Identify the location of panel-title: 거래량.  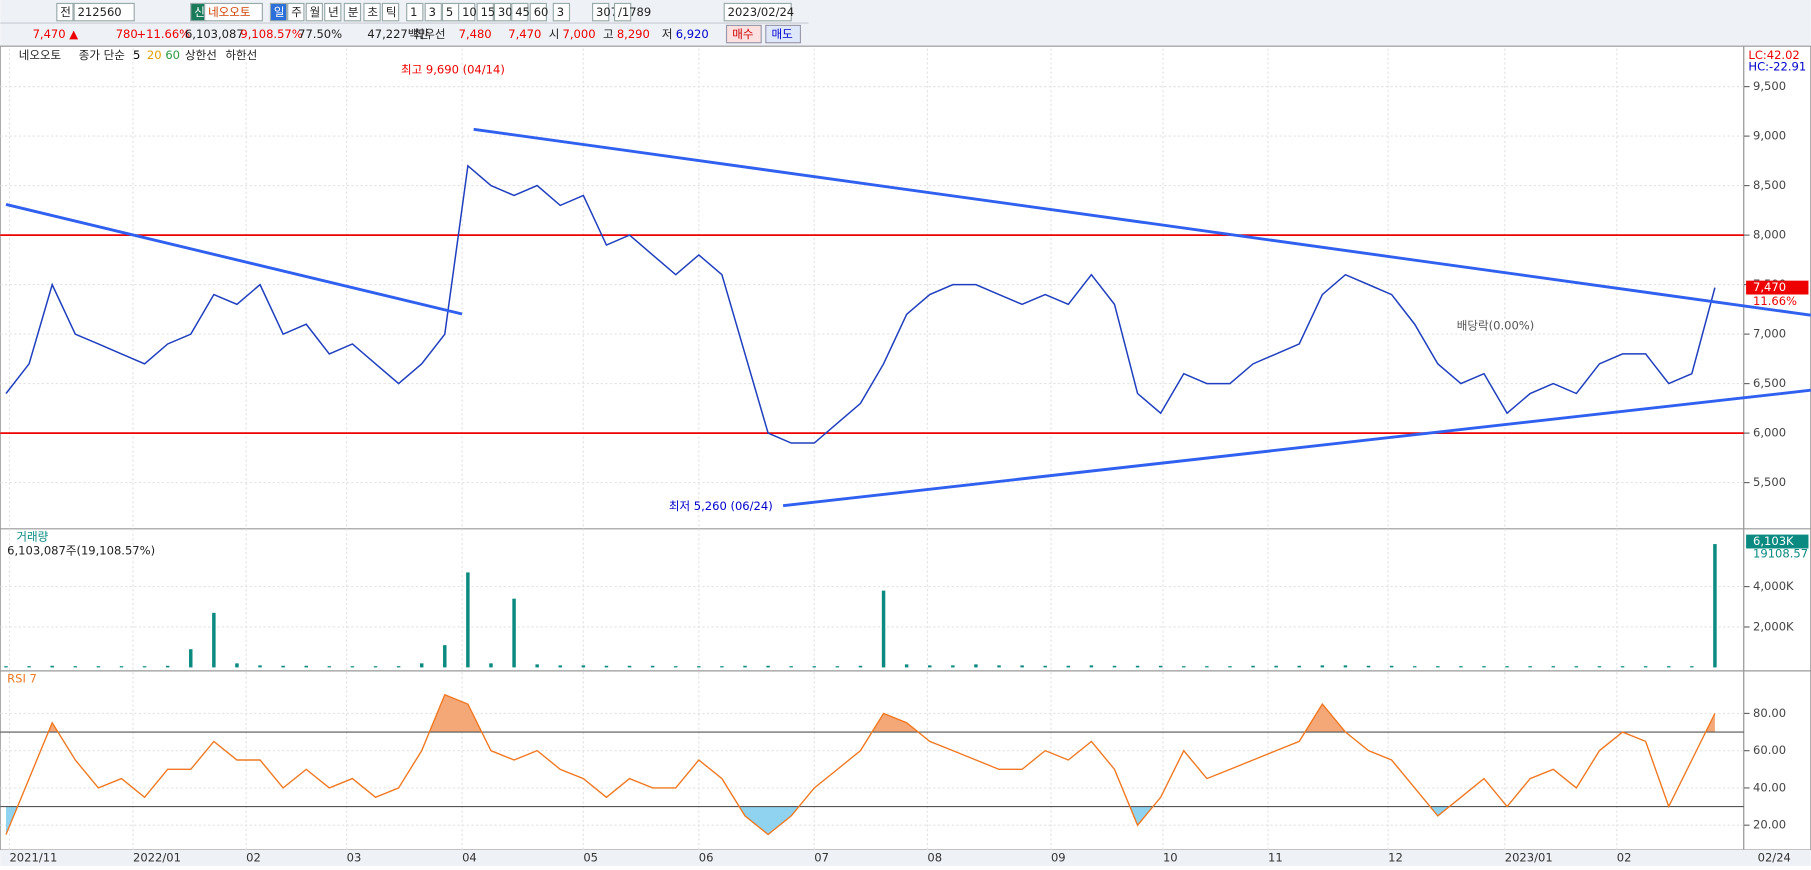
(32, 536).